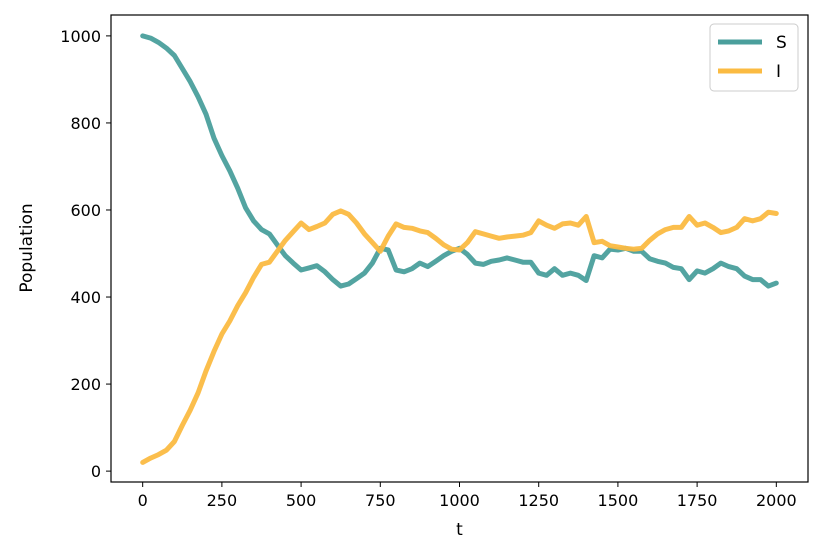 The image size is (823, 554). I want to click on y-axis-ticks: 0 200 400 600 800 1000, so click(85, 254).